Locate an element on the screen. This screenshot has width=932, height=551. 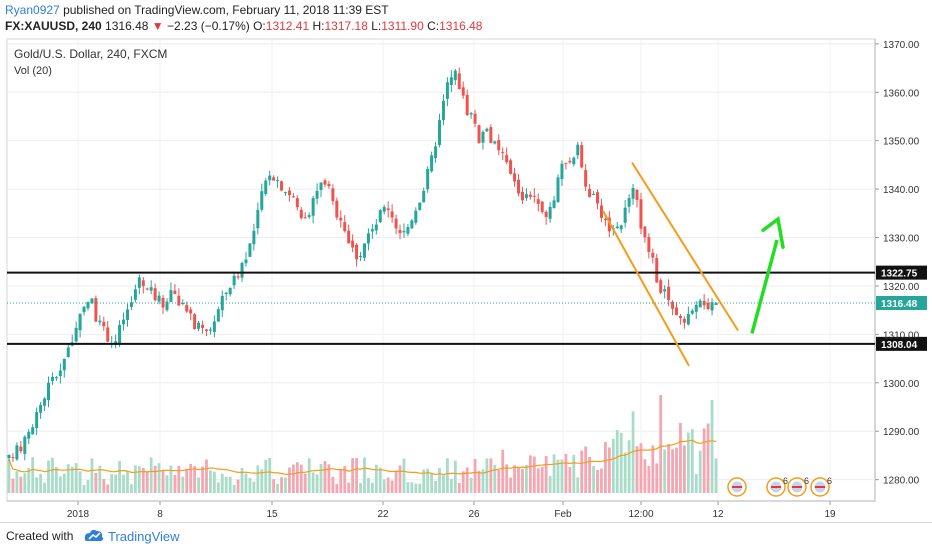
channel-upper-line is located at coordinates (685, 246).